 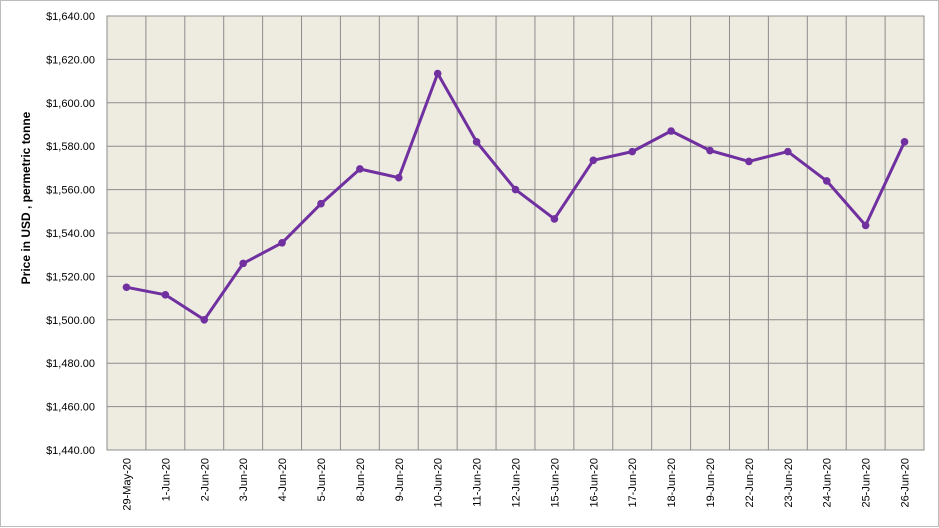 I want to click on y-tick-label: $1,600.00, so click(x=70, y=104).